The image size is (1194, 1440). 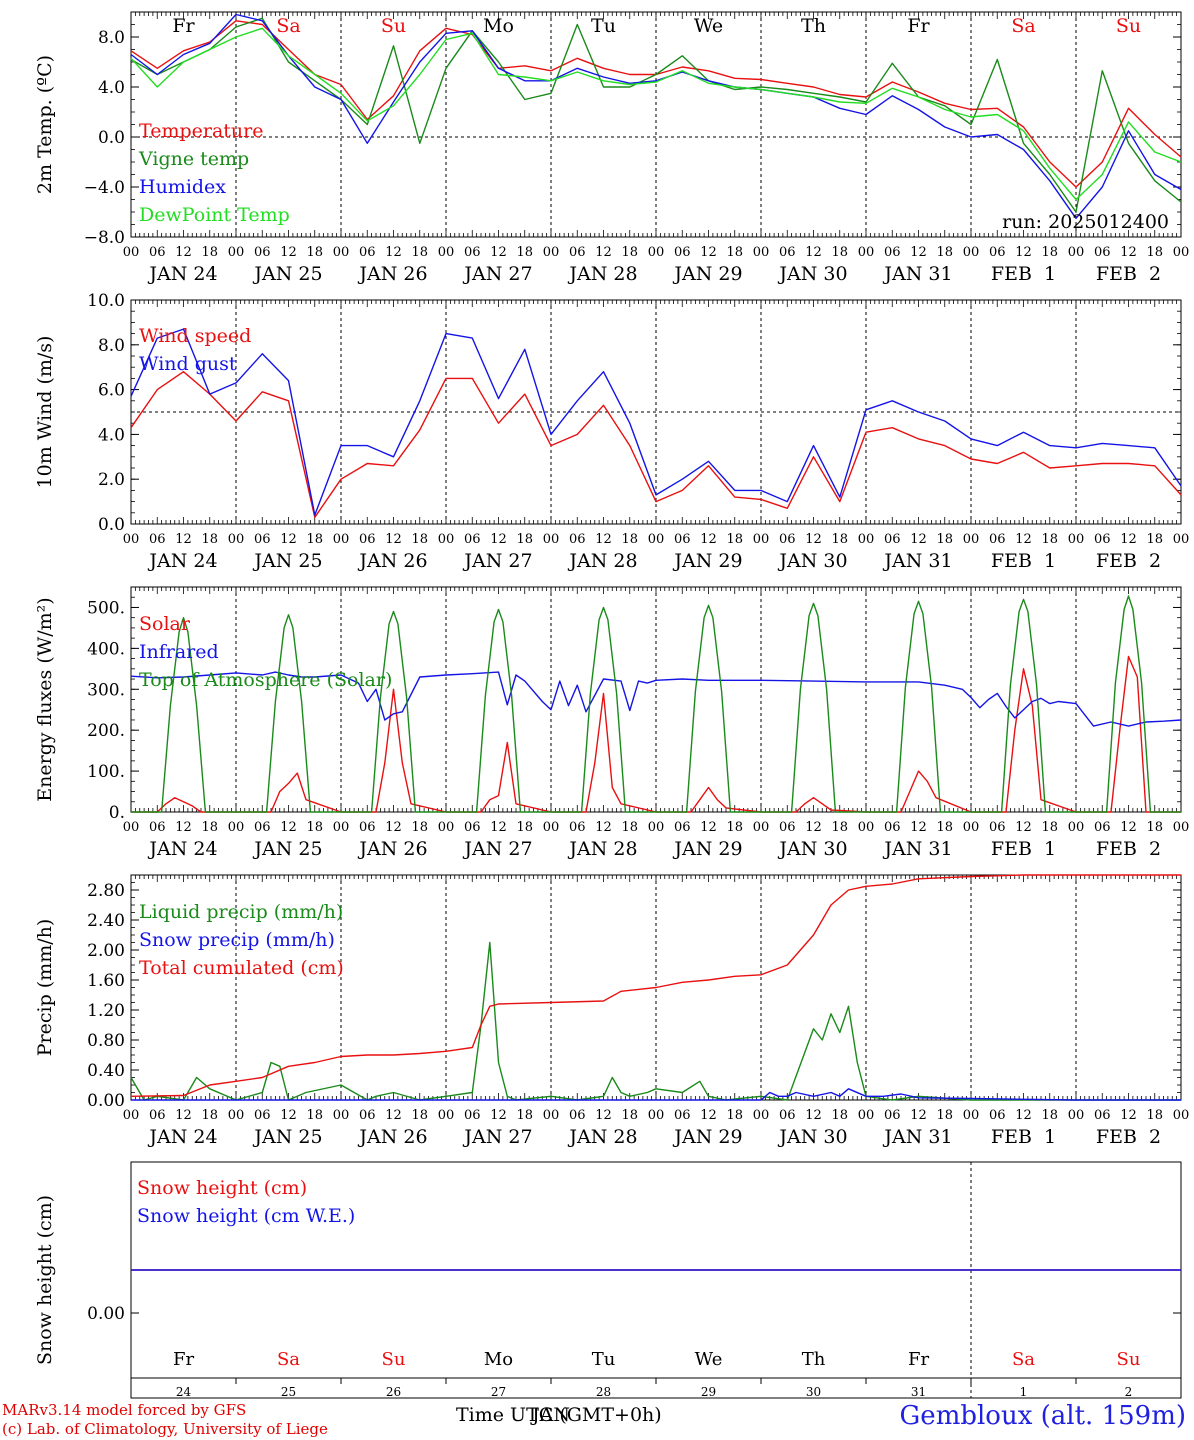 I want to click on y-tick-label: 0.00, so click(x=106, y=1101).